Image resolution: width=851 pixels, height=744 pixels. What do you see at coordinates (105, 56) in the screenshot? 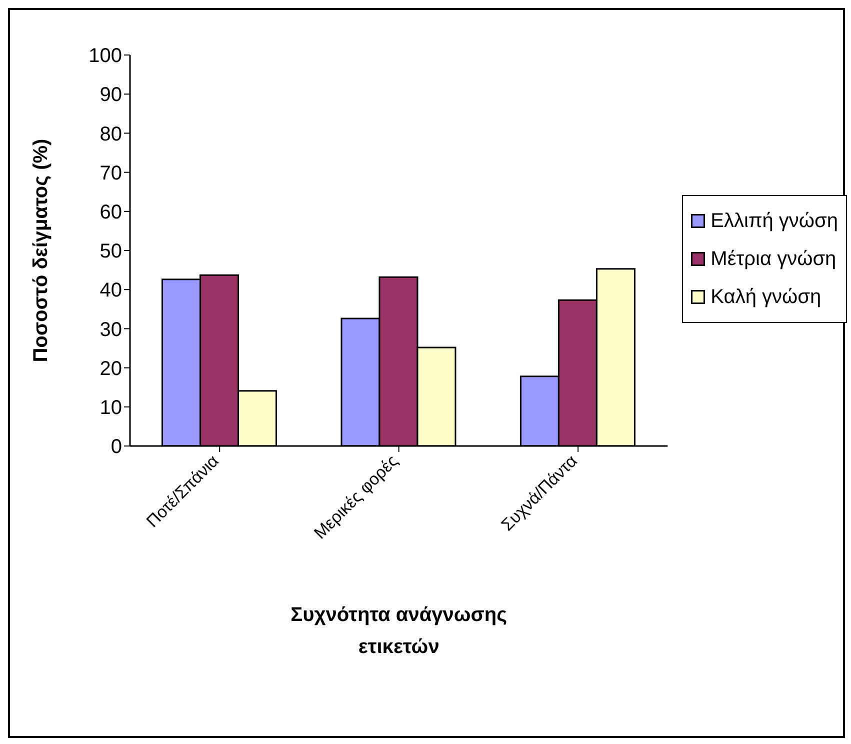
I see `y-tick-label: 100` at bounding box center [105, 56].